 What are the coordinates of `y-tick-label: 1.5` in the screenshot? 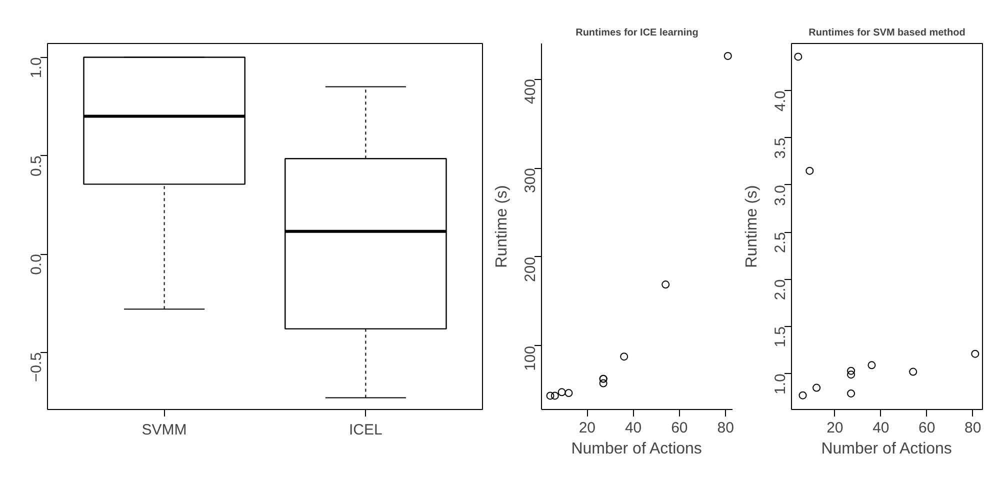 It's located at (780, 337).